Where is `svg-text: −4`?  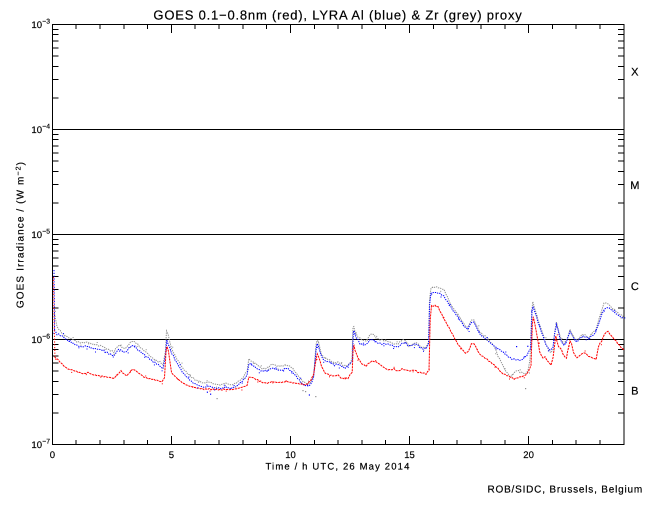
svg-text: −4 is located at coordinates (46, 127).